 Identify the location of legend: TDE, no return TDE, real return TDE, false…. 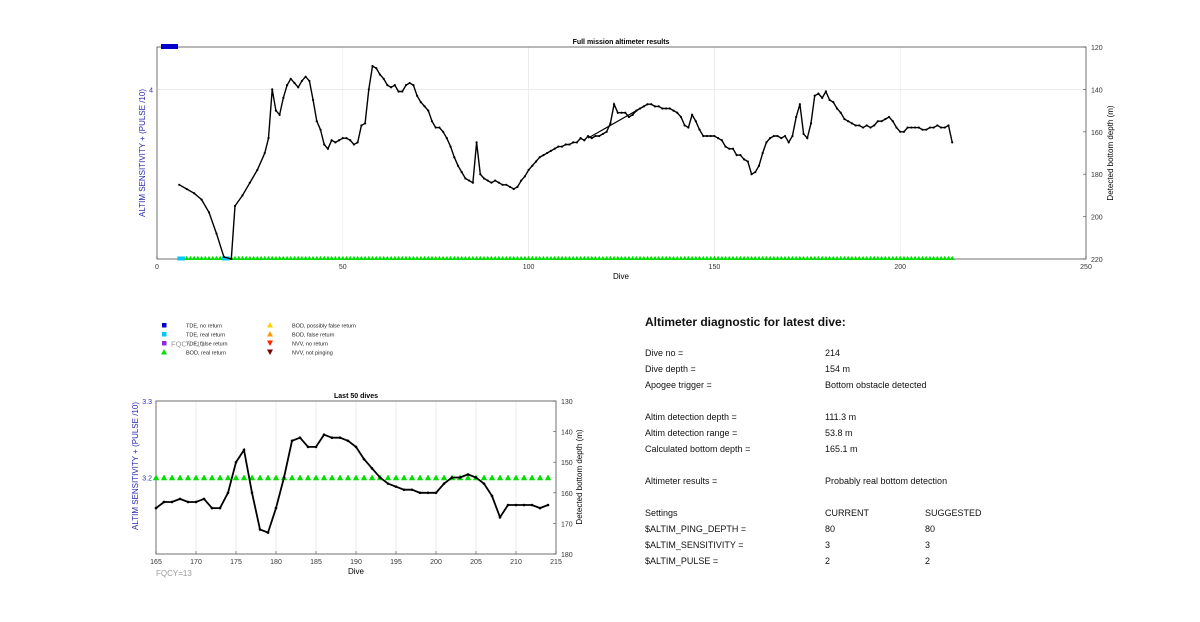
(258, 339).